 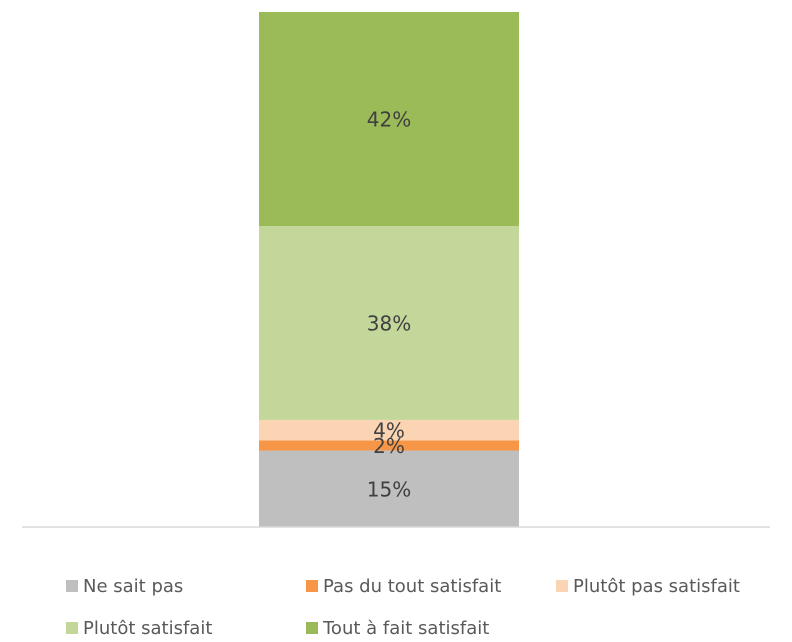 What do you see at coordinates (405, 628) in the screenshot?
I see `legend-label: Tout à fait satisfait` at bounding box center [405, 628].